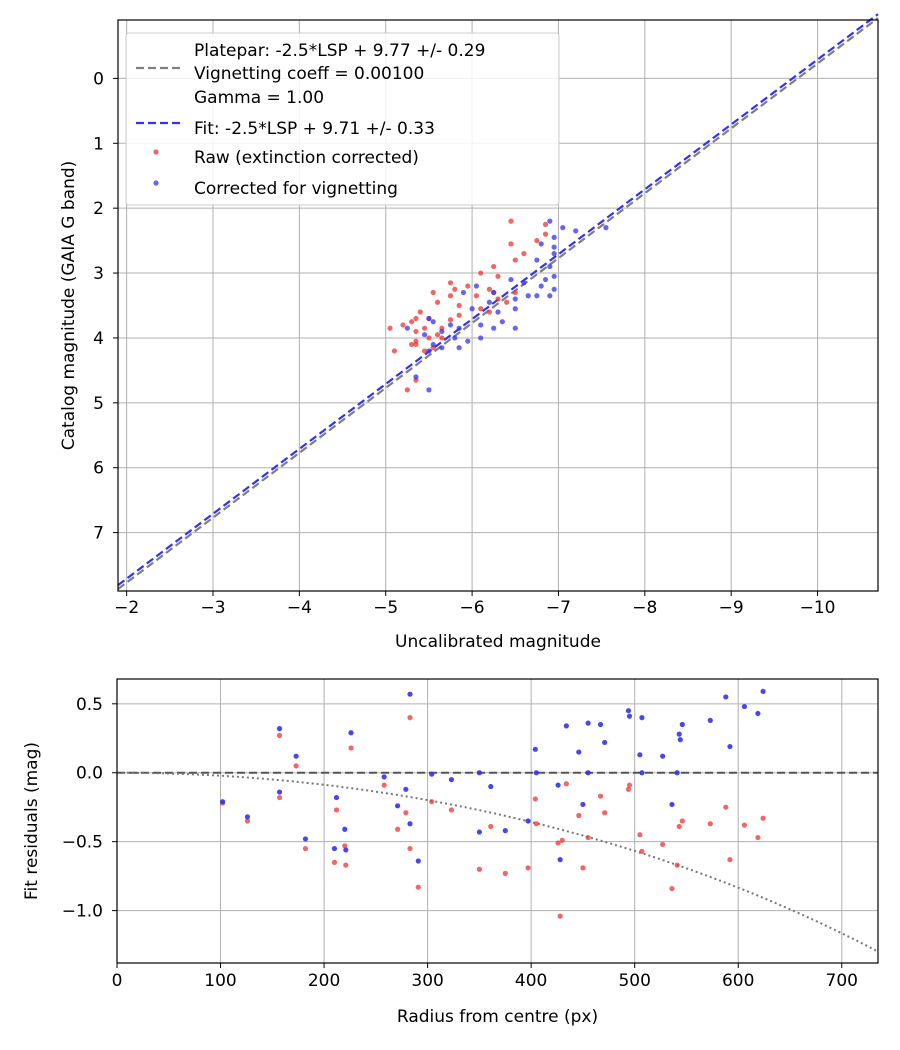 Image resolution: width=900 pixels, height=1050 pixels. I want to click on top-x-tick-label: −7, so click(558, 608).